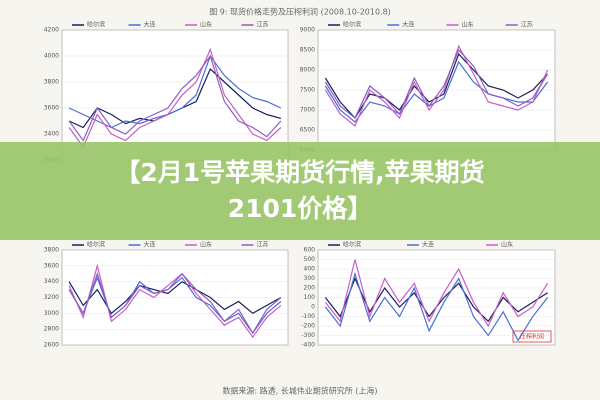  I want to click on y-tick-label: 9000, so click(307, 30).